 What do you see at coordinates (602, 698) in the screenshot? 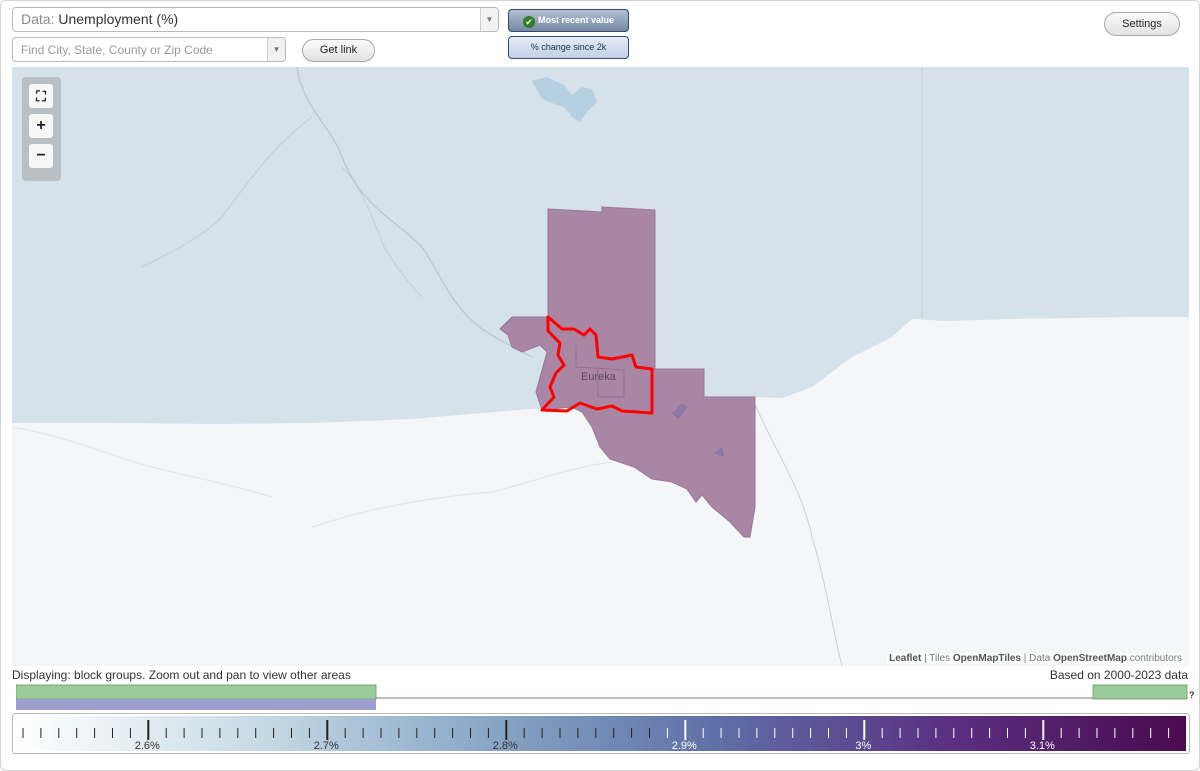
I see `timeline-range-slider` at bounding box center [602, 698].